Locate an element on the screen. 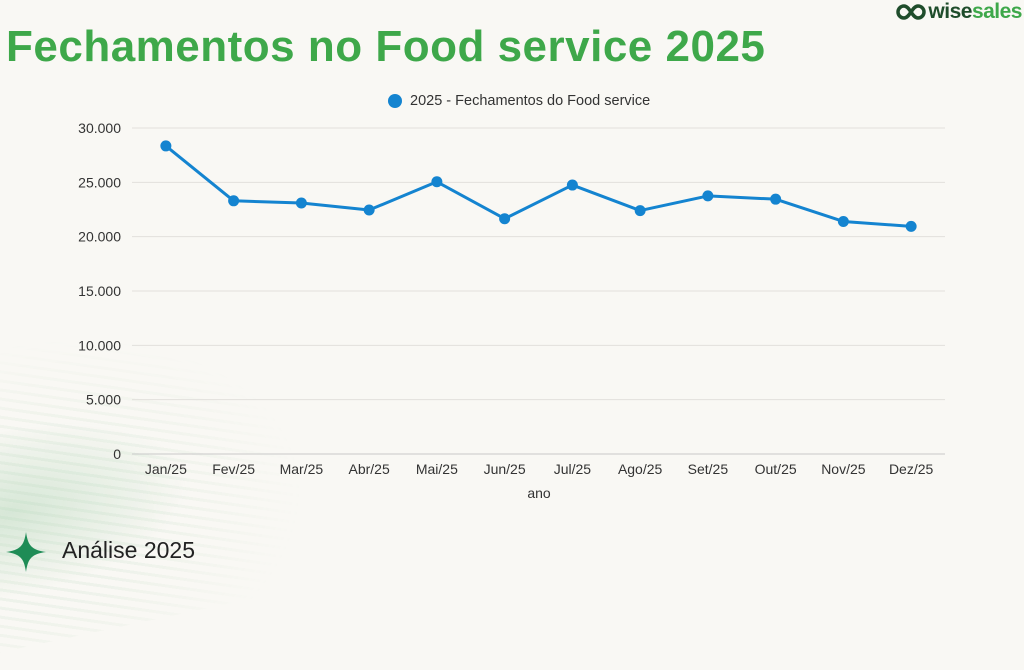  x-axis-label: ano is located at coordinates (539, 493).